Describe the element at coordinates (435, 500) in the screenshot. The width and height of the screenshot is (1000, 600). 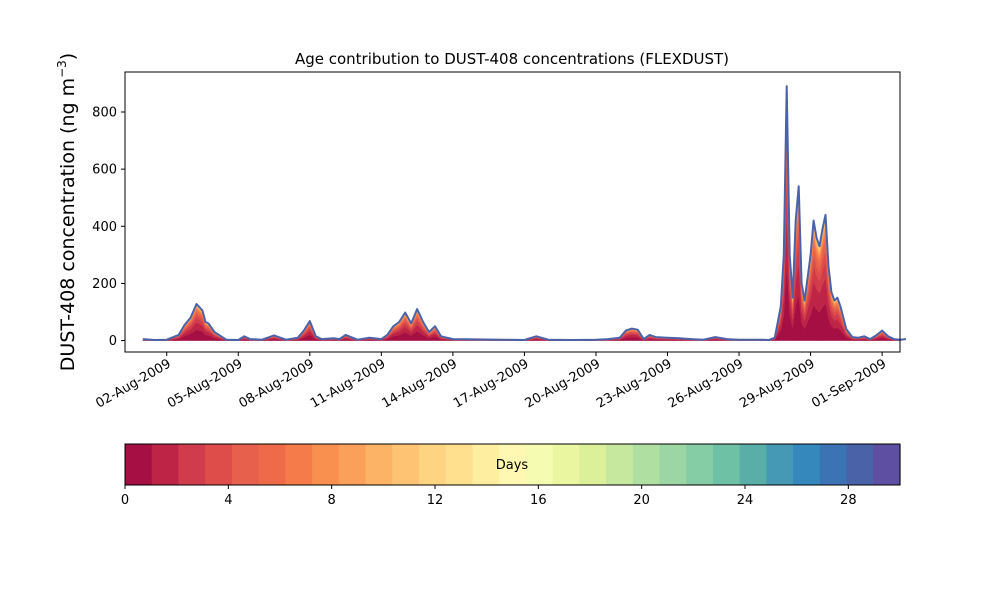
I see `colorbar-tick-label: 12` at that location.